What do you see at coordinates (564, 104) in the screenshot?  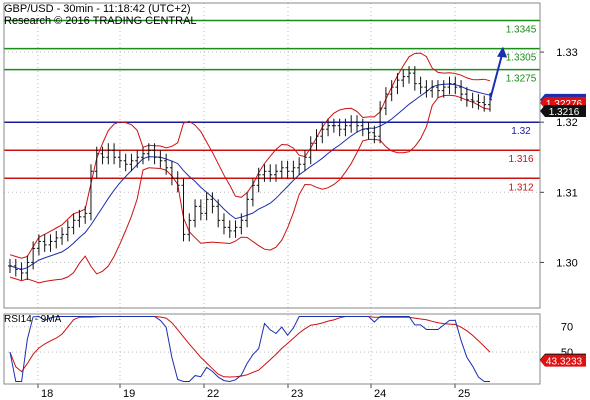 I see `price-badge-label: 1.32276` at bounding box center [564, 104].